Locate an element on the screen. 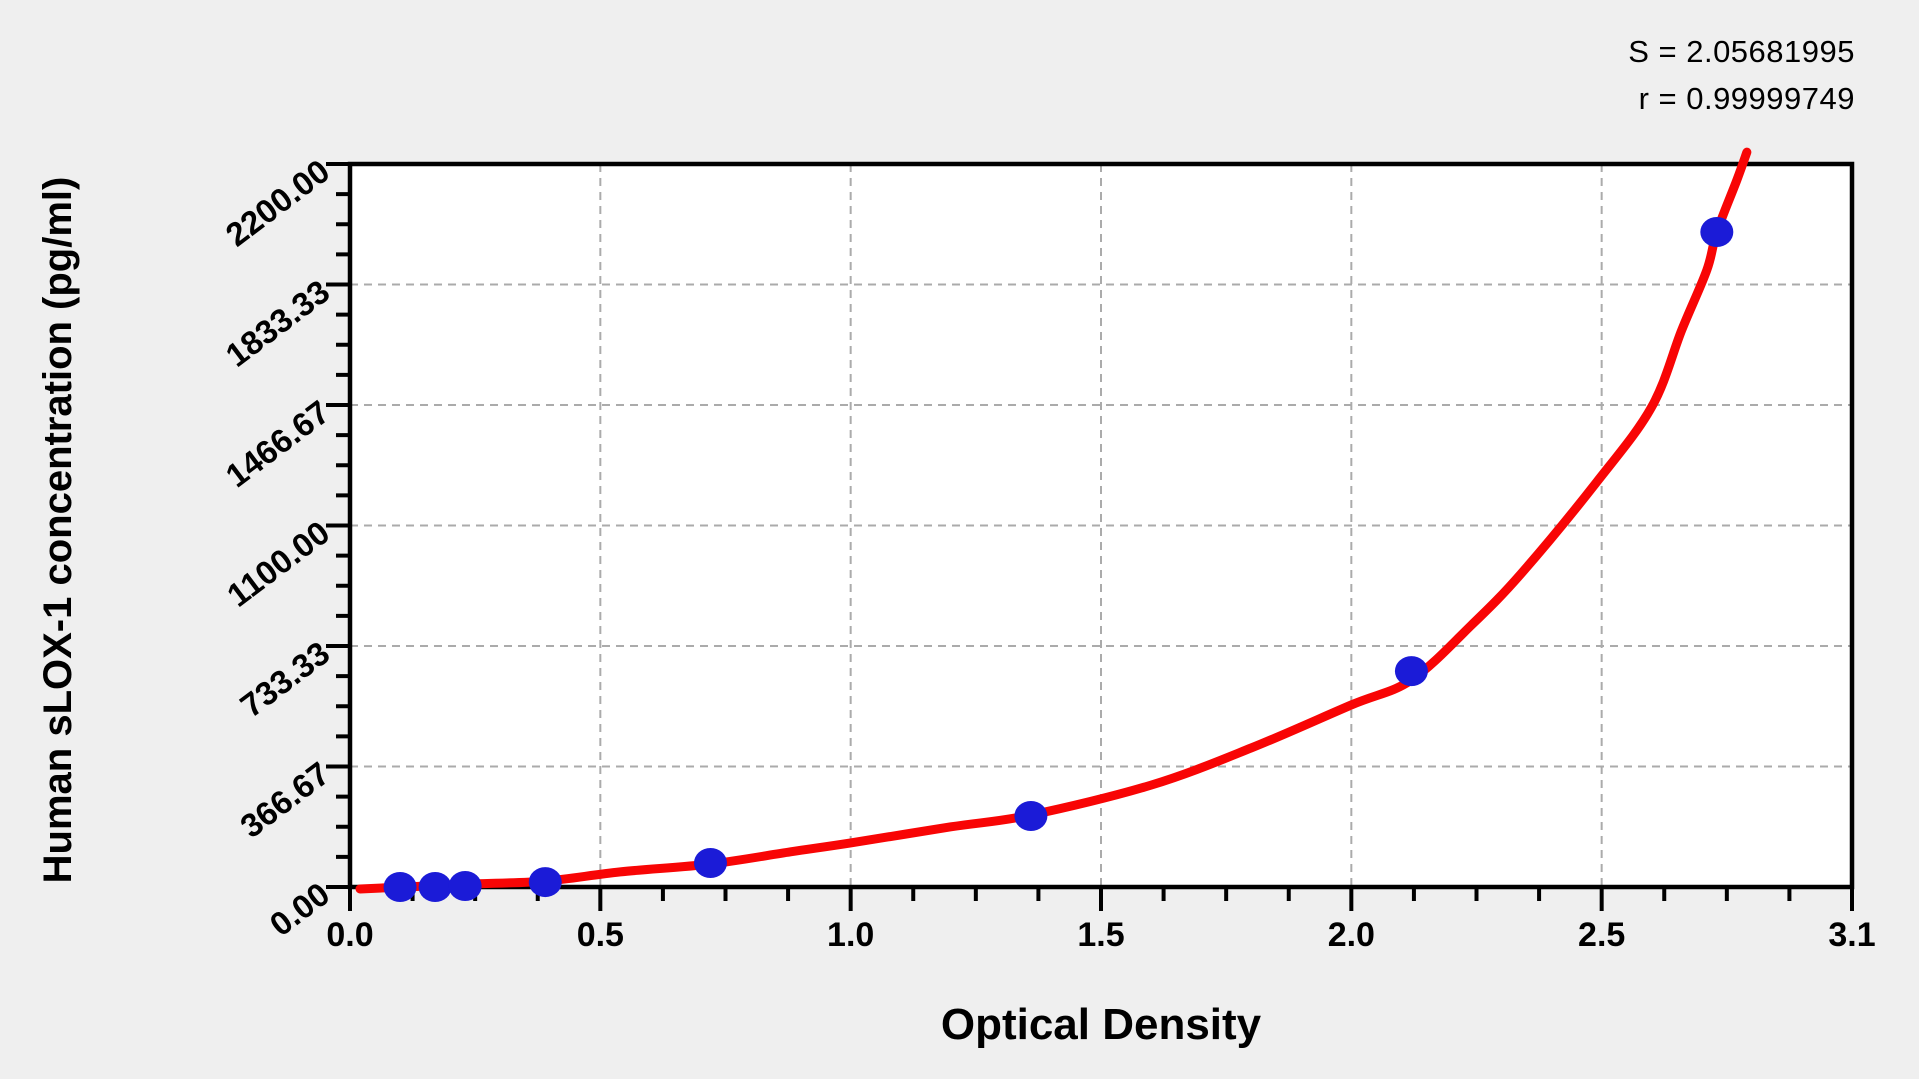  x-tick-label: 0.5 is located at coordinates (600, 935).